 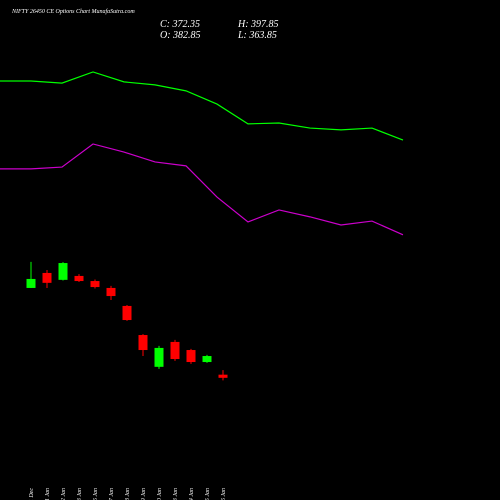 I want to click on close-label: C: 372.35, so click(x=180, y=24).